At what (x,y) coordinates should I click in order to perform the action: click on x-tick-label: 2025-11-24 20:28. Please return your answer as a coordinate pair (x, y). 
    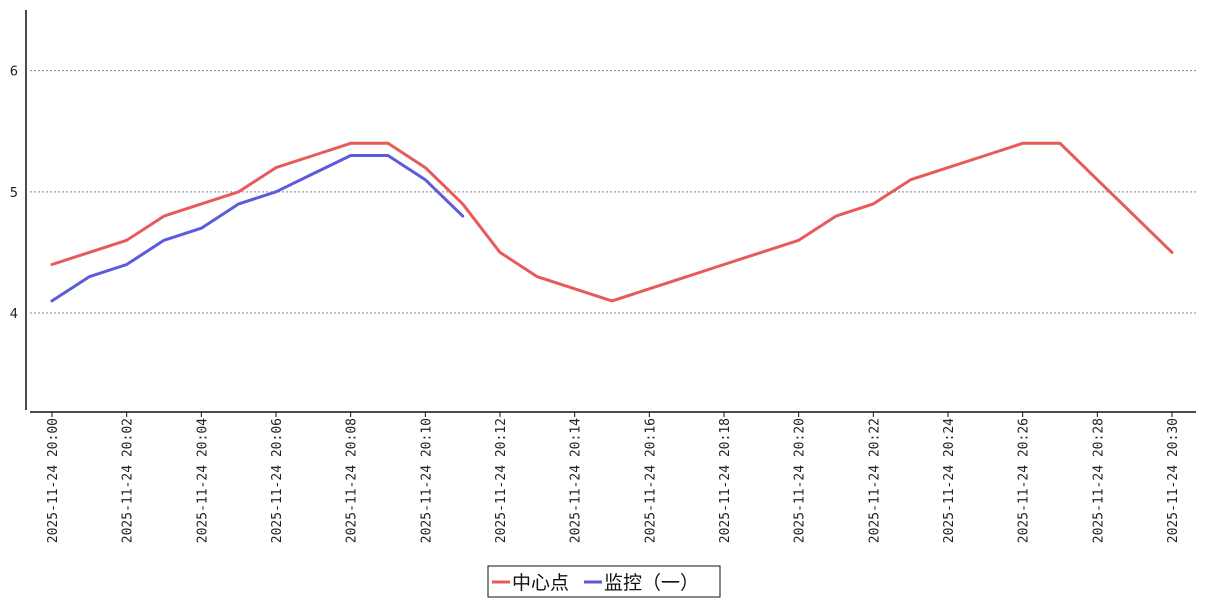
    Looking at the image, I should click on (1098, 480).